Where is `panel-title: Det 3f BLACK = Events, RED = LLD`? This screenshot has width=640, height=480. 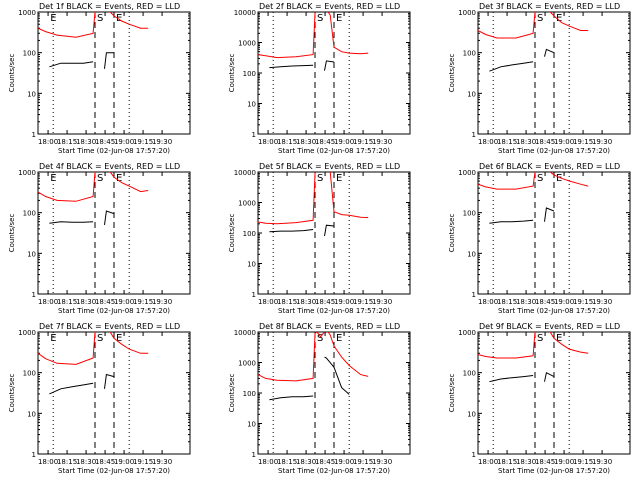 panel-title: Det 3f BLACK = Events, RED = LLD is located at coordinates (549, 6).